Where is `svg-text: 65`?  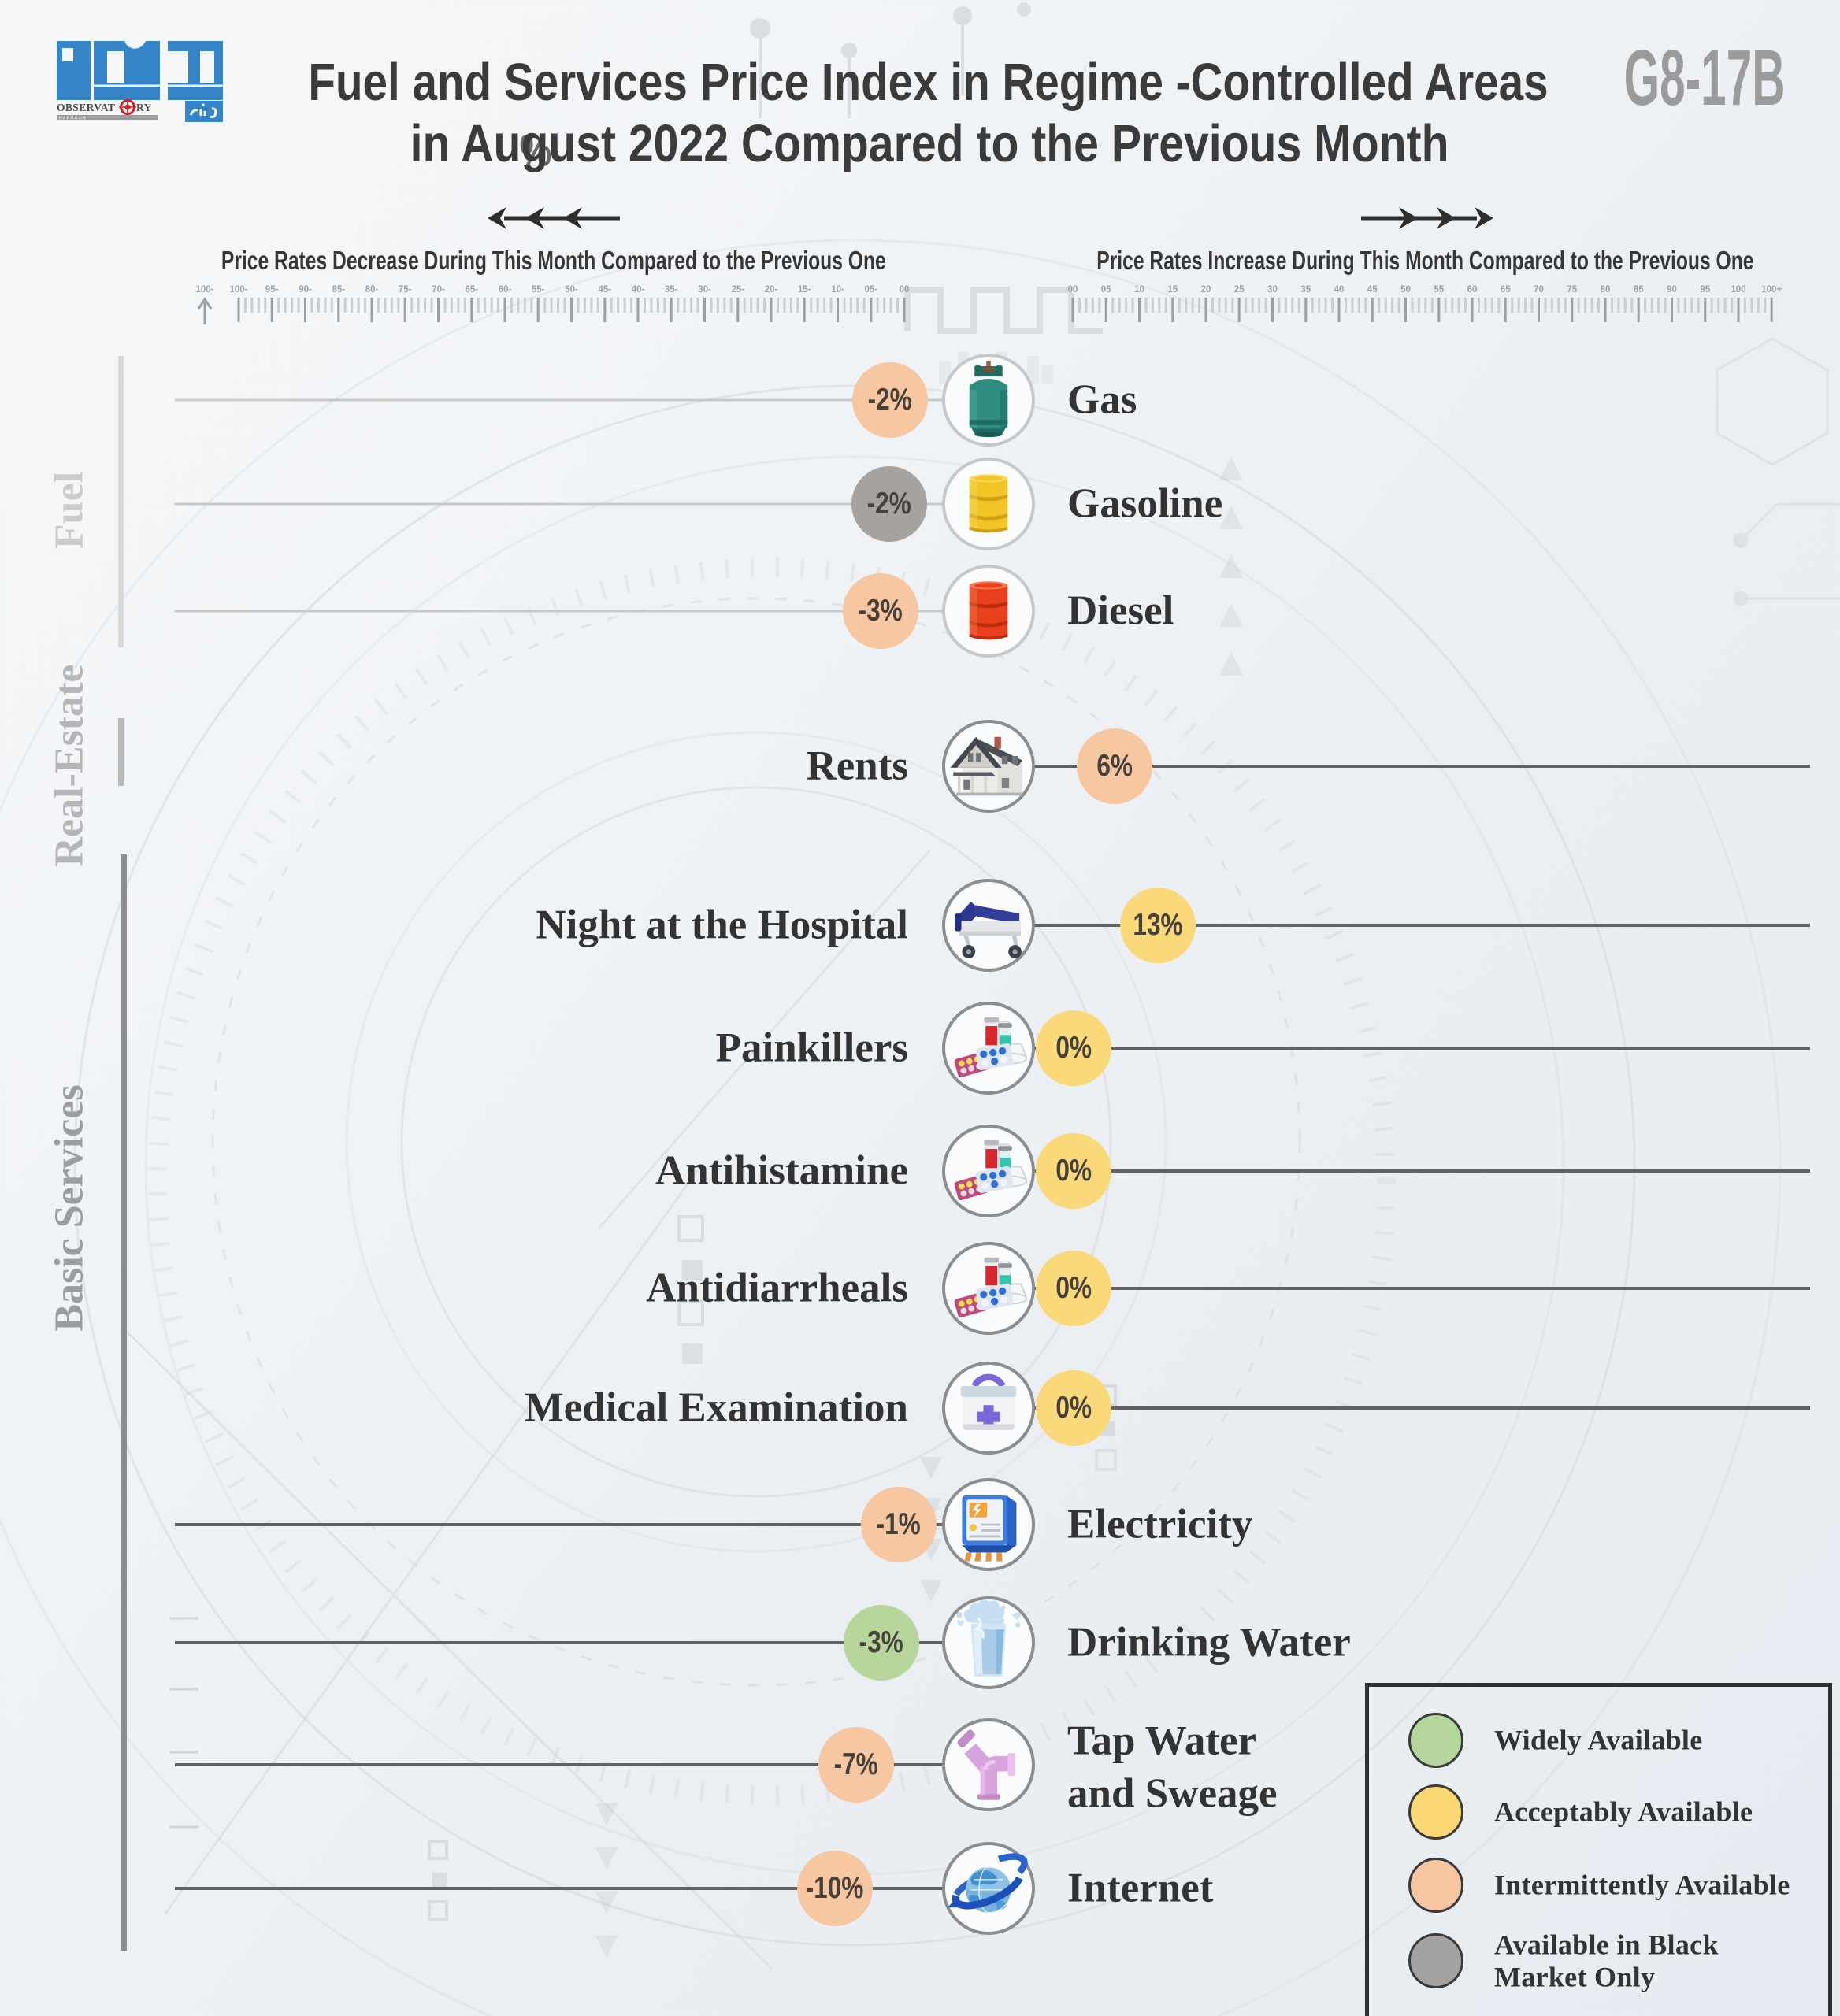
svg-text: 65 is located at coordinates (1506, 290).